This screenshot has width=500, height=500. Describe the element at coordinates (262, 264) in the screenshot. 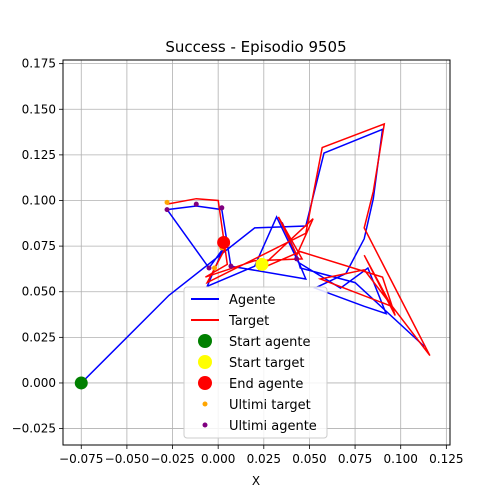

I see `point-start-target` at that location.